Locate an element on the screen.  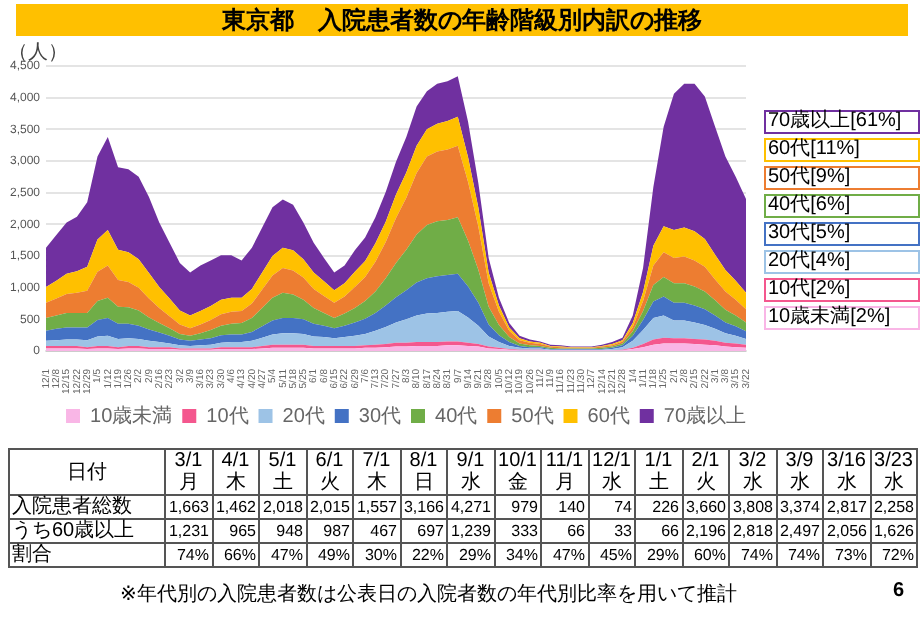
text: 30% is located at coordinates (376, 555).